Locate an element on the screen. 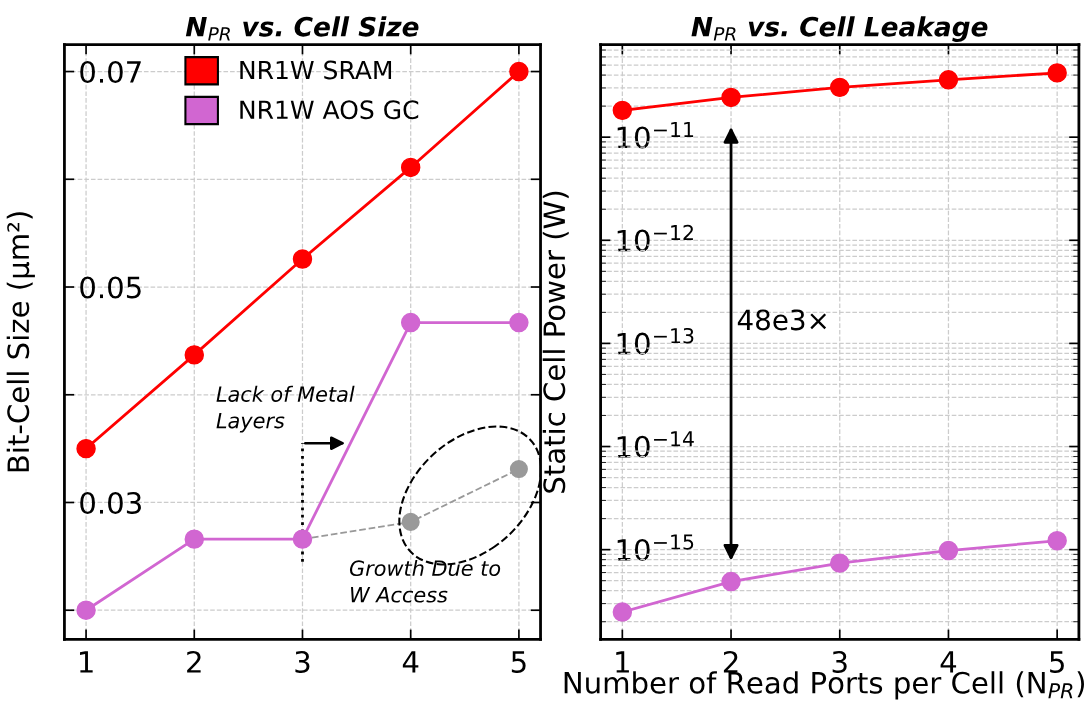 The height and width of the screenshot is (708, 1092). chart-title: N$_{PR}$ vs. Cell Size is located at coordinates (302, 28).